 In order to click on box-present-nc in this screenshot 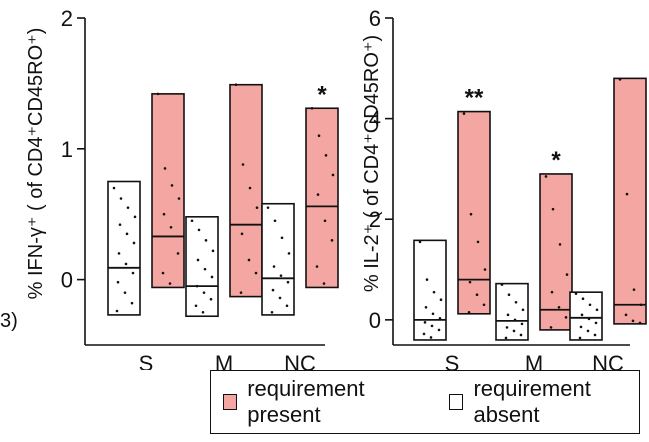, I will do `click(322, 198)`.